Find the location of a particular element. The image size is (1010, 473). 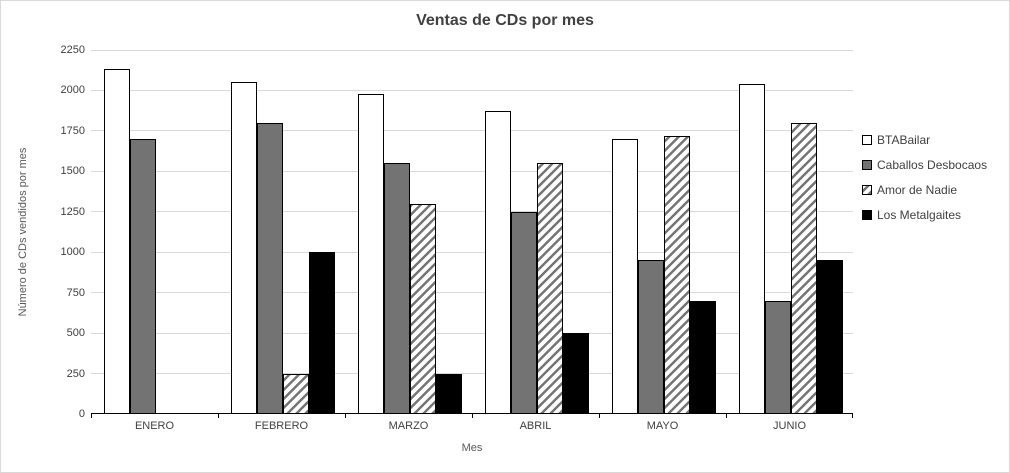

bar-los-metalgaites-junio is located at coordinates (830, 337).